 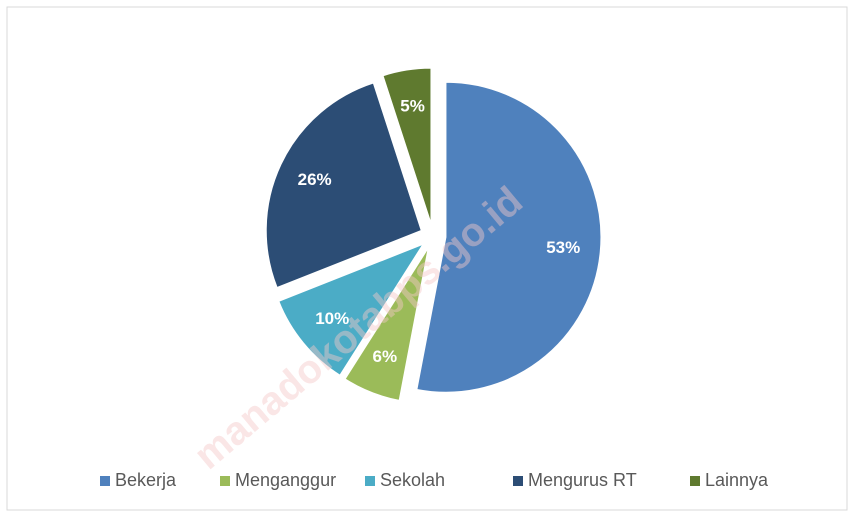 I want to click on legend-label: Sekolah, so click(x=412, y=480).